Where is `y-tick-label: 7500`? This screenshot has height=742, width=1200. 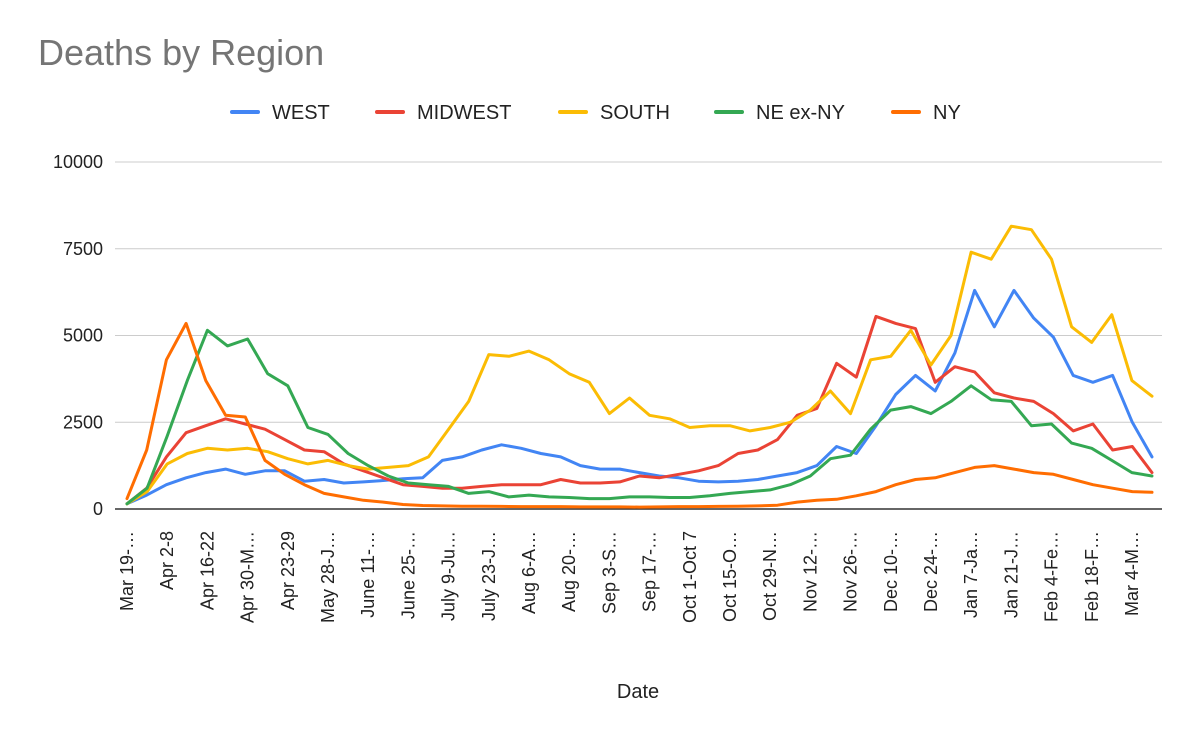
y-tick-label: 7500 is located at coordinates (83, 249).